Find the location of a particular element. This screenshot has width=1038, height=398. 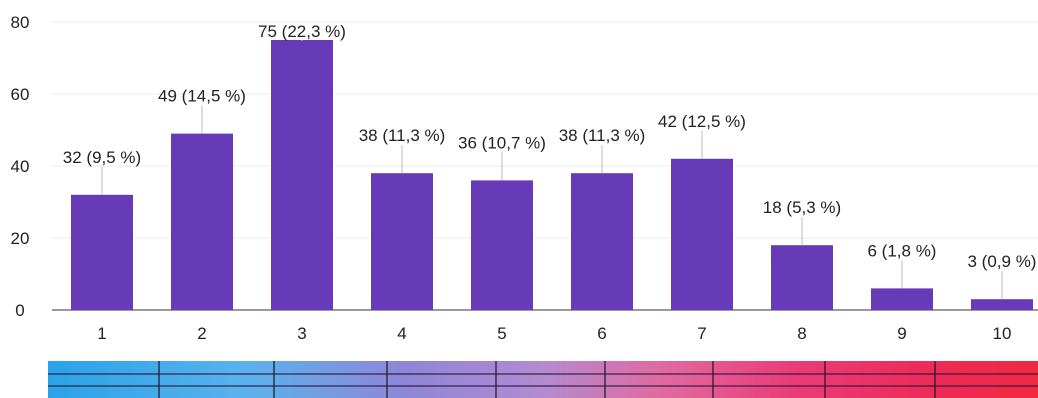

x-tick-label: 10 is located at coordinates (1002, 333).